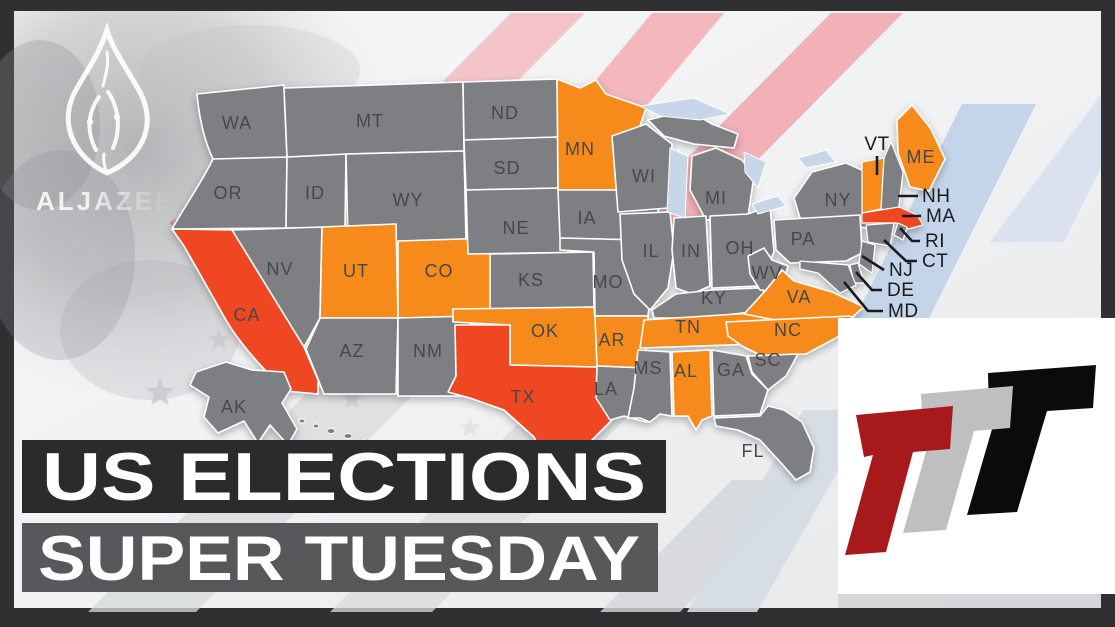  Describe the element at coordinates (769, 205) in the screenshot. I see `lake-erie` at that location.